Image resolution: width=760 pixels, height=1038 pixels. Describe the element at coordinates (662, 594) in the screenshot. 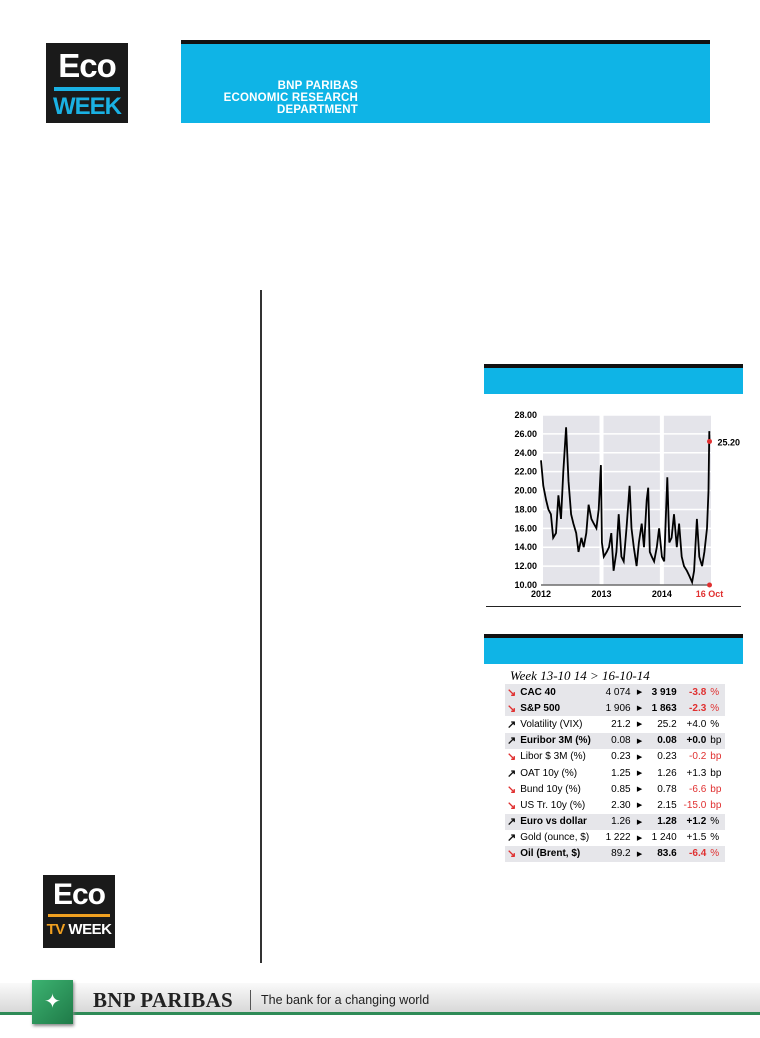

I see `x-tick-label: 2014` at that location.